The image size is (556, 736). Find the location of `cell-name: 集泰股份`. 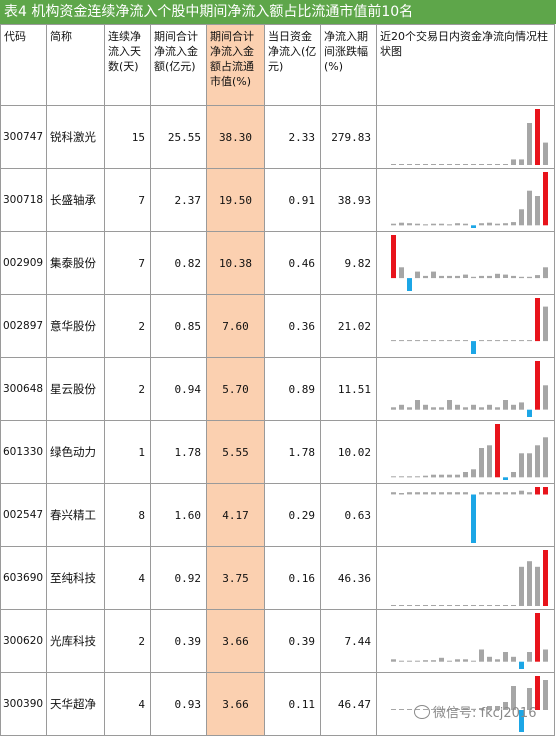

cell-name: 集泰股份 is located at coordinates (75, 263).